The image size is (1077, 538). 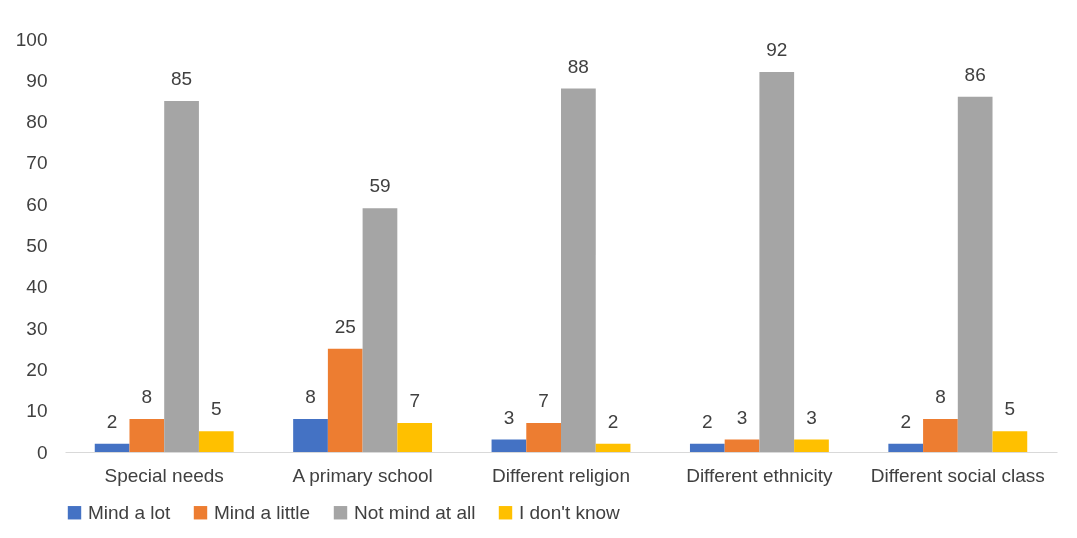 I want to click on data-label: 86, so click(x=975, y=74).